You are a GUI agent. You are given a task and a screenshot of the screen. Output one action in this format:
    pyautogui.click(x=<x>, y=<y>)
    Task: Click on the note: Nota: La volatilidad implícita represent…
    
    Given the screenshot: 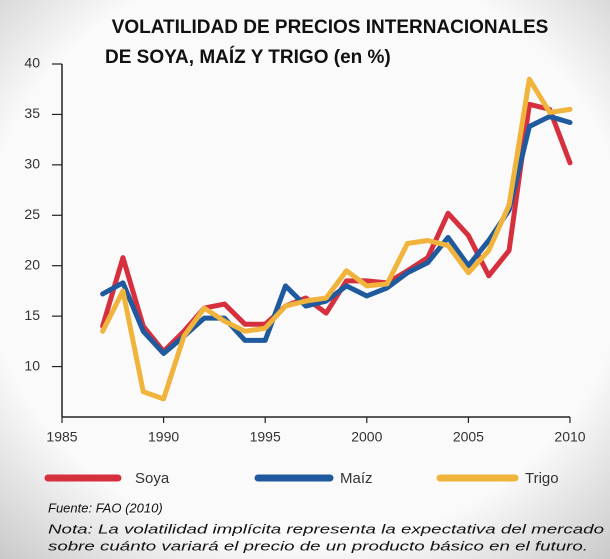 What is the action you would take?
    pyautogui.click(x=326, y=528)
    